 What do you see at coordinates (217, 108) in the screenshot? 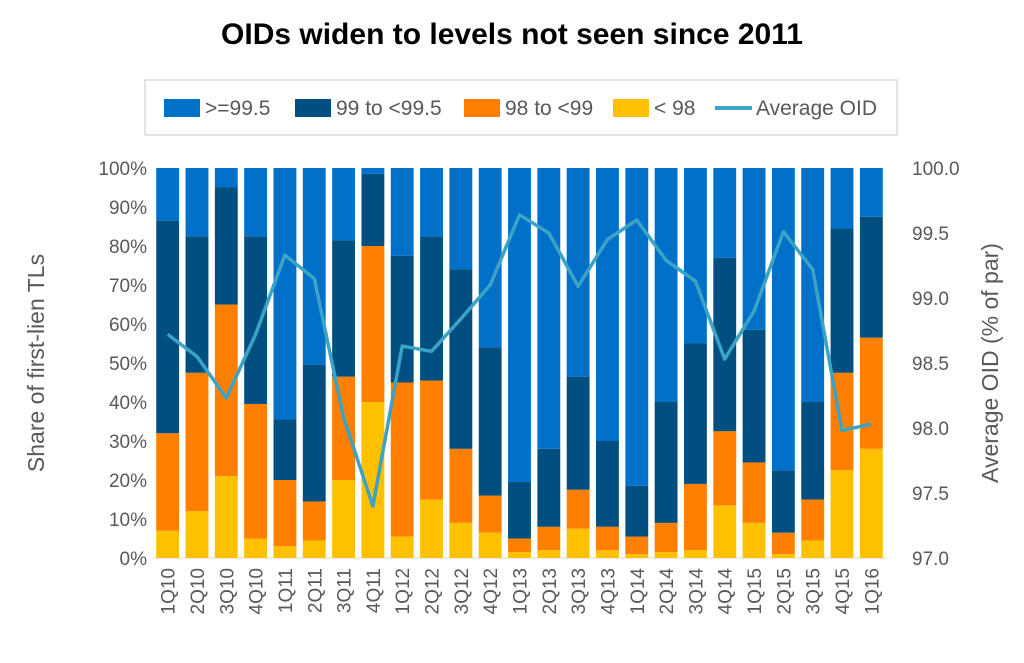
I see `legend-item-ge-99-5: >=99.5` at bounding box center [217, 108].